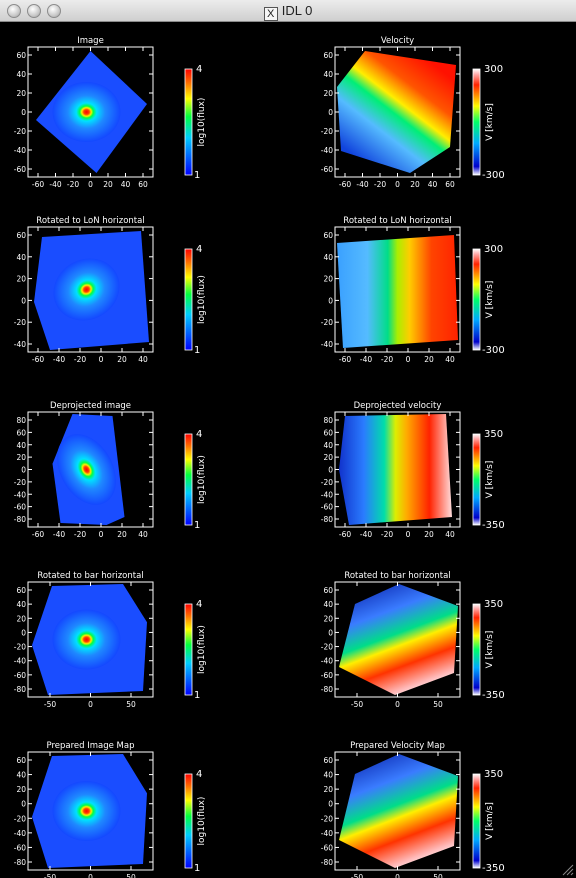 This screenshot has width=576, height=878. What do you see at coordinates (14, 11) in the screenshot?
I see `close-window-button` at bounding box center [14, 11].